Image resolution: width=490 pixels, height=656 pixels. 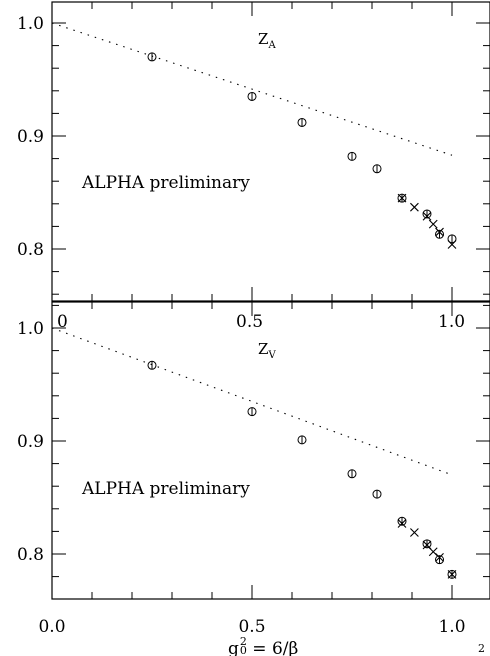 What do you see at coordinates (271, 45) in the screenshot?
I see `panel-title-sub: A` at bounding box center [271, 45].